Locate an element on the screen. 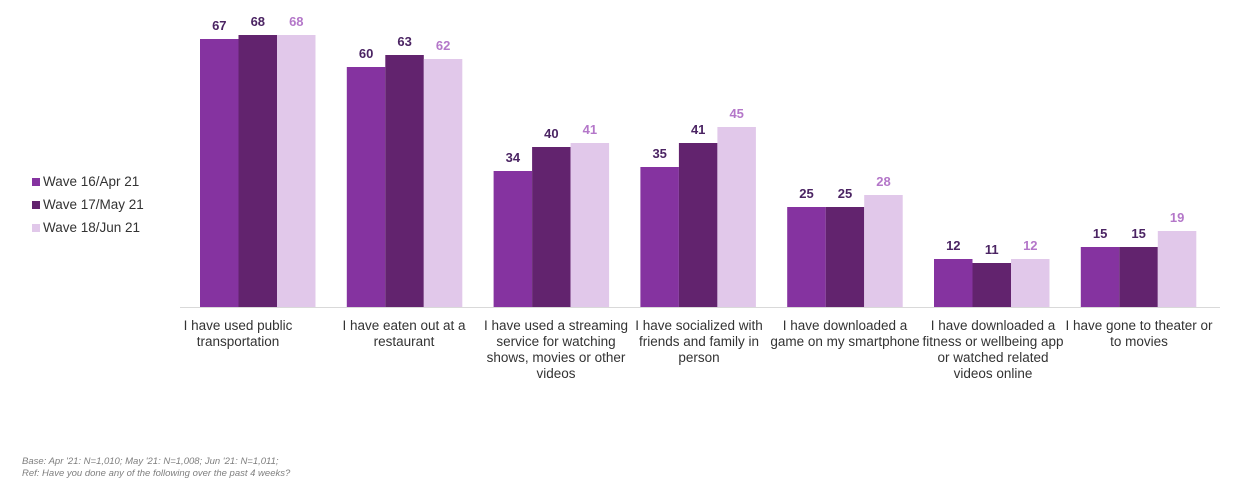  legend-item-wave-16: Wave 16/Apr 21 is located at coordinates (88, 181).